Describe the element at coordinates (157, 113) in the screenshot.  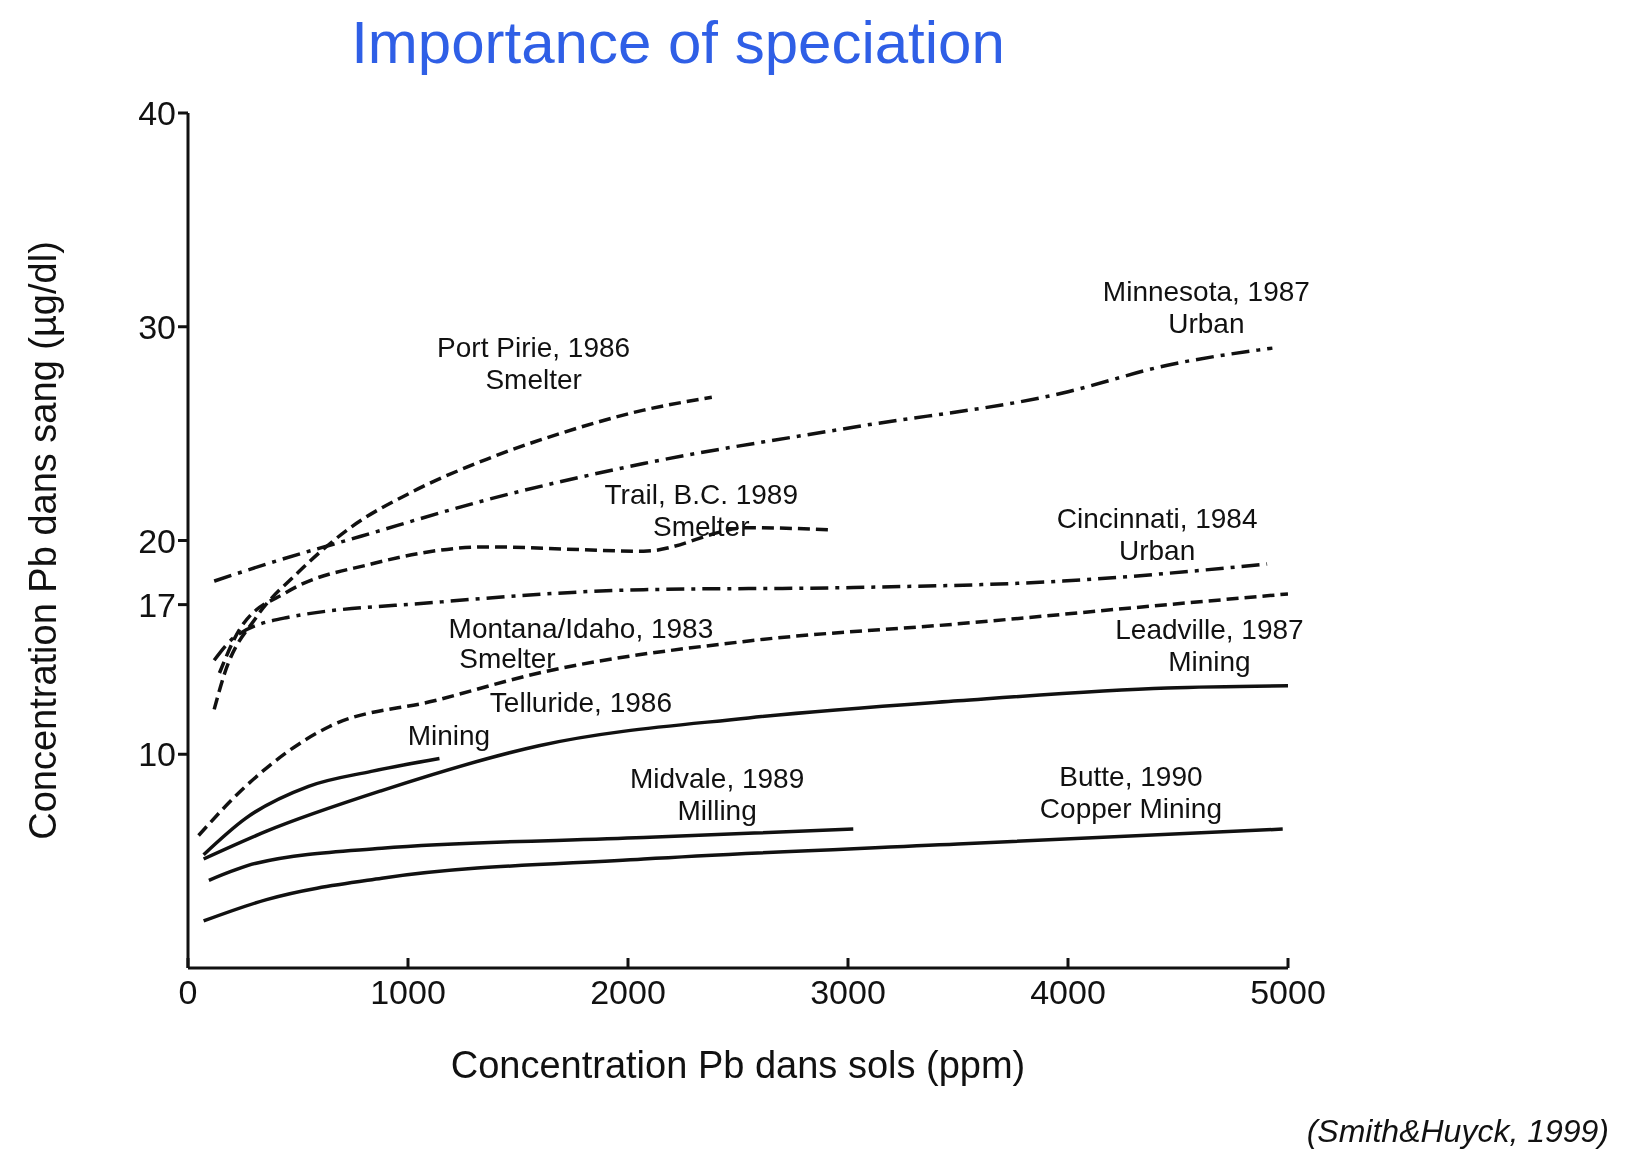
I see `y-tick-label: 40` at that location.